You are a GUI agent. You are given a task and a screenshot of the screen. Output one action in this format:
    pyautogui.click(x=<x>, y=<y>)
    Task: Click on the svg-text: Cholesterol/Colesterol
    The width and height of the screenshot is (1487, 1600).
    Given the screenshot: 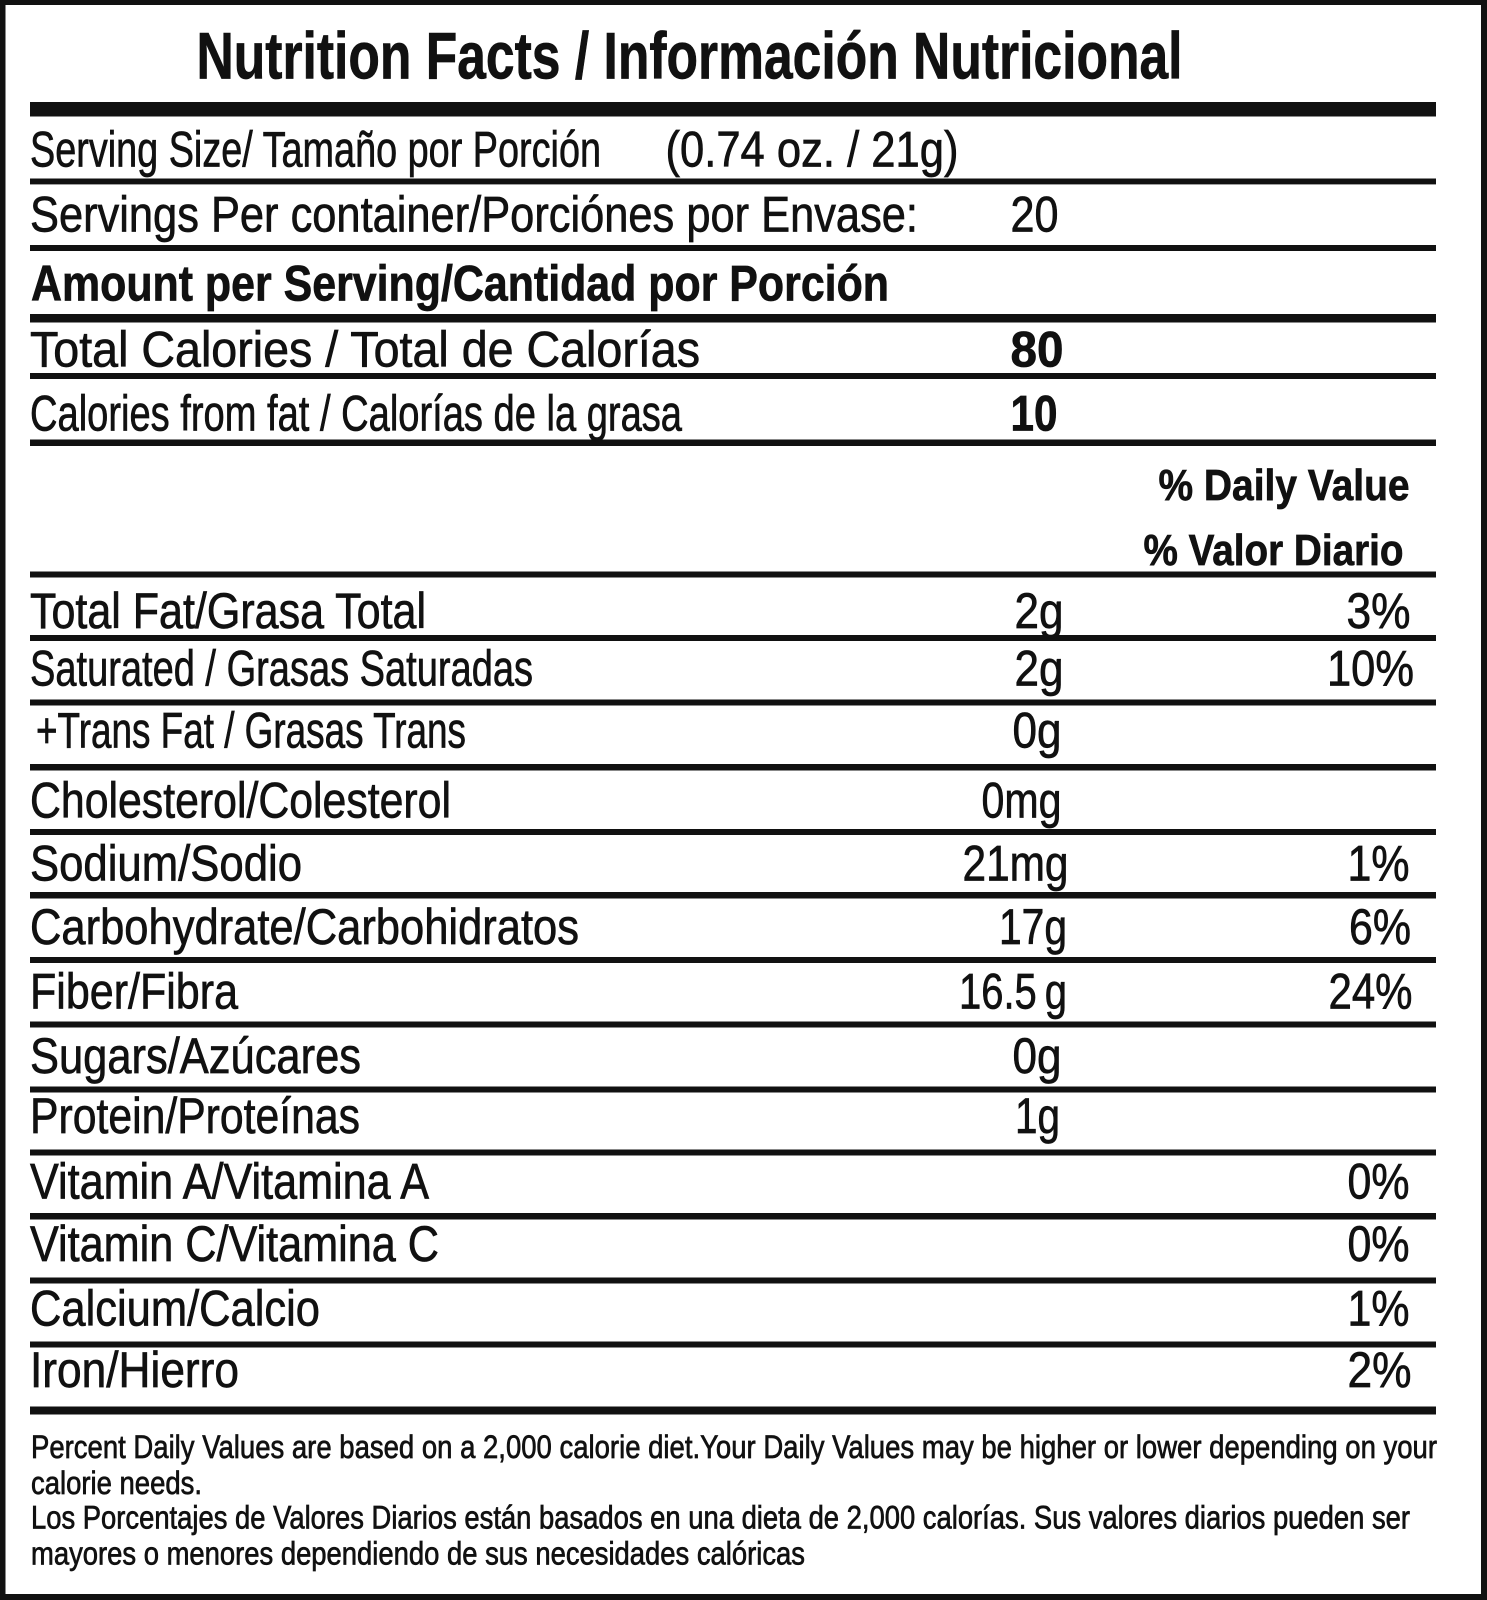 What is the action you would take?
    pyautogui.click(x=240, y=800)
    